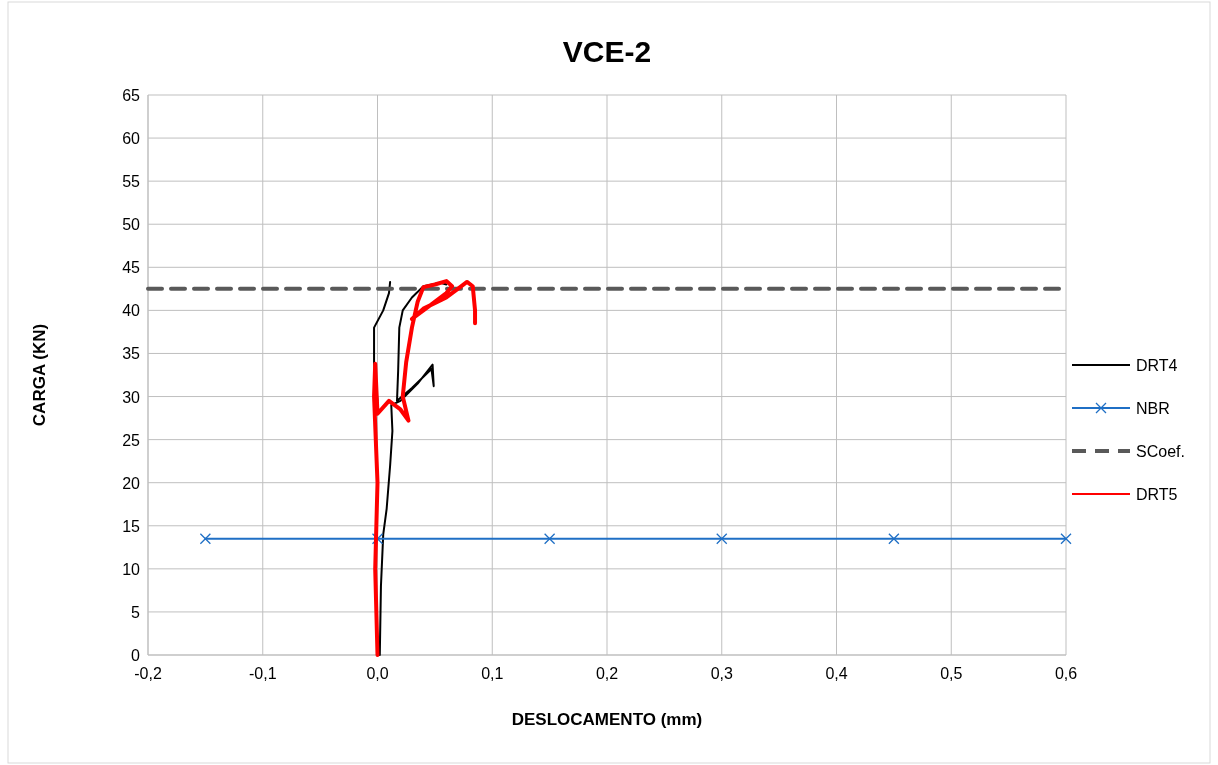  Describe the element at coordinates (131, 95) in the screenshot. I see `y-tick-label: 65` at that location.